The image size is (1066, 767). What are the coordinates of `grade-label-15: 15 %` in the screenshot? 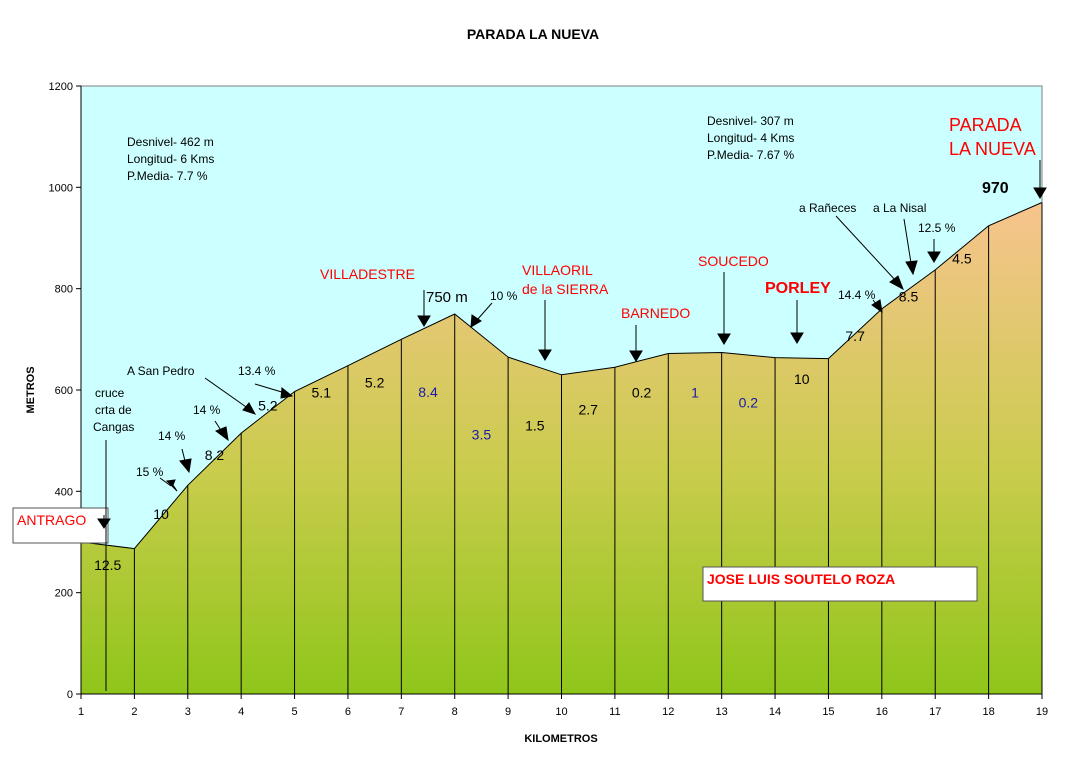 It's located at (150, 472).